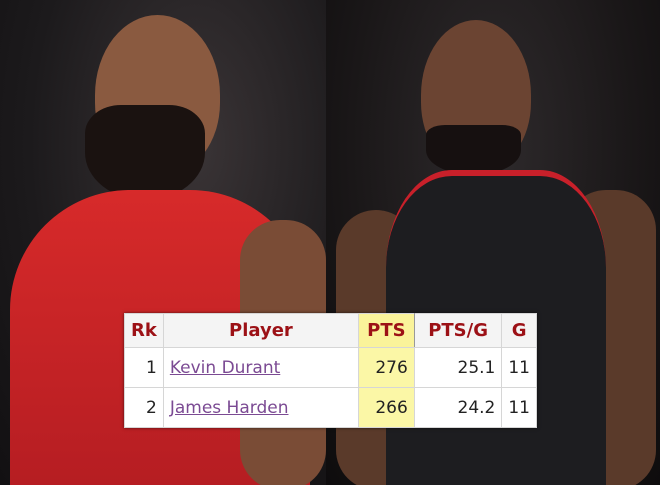 This screenshot has height=485, width=660. Describe the element at coordinates (458, 330) in the screenshot. I see `header-pts-per-game: PTS/G` at that location.